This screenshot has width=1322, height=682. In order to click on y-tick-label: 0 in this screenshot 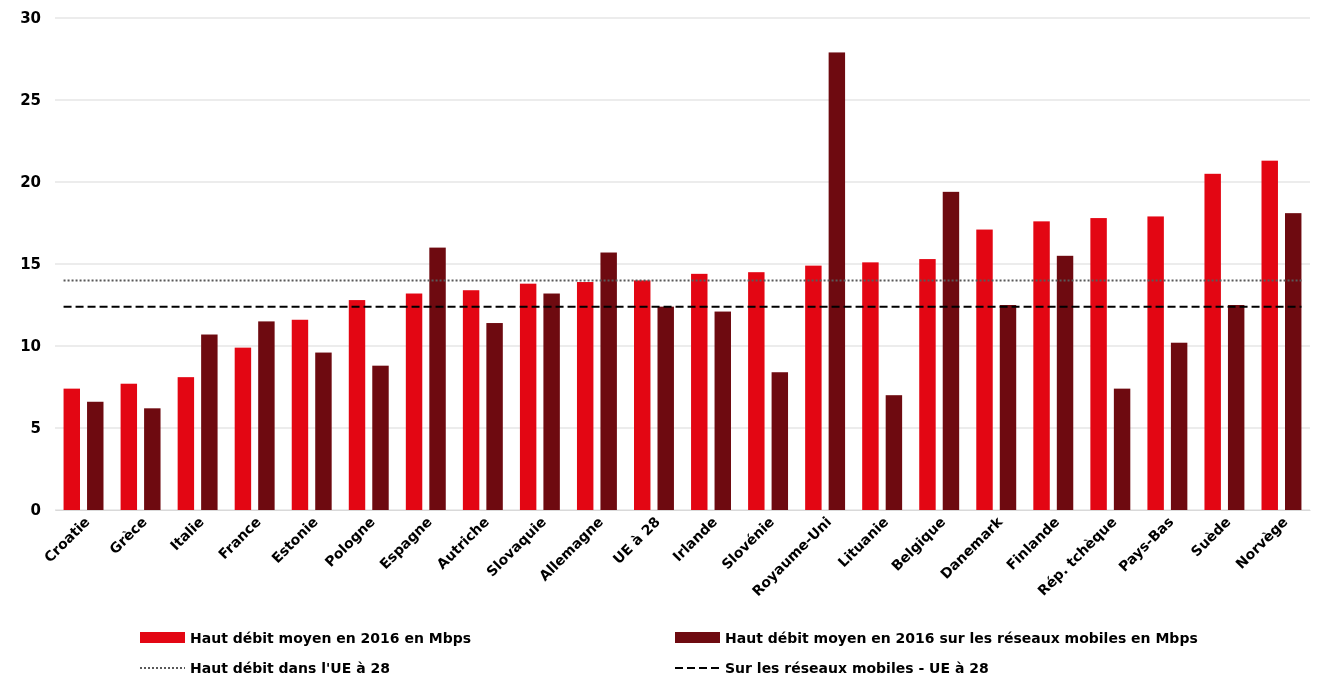, I will do `click(35, 510)`.